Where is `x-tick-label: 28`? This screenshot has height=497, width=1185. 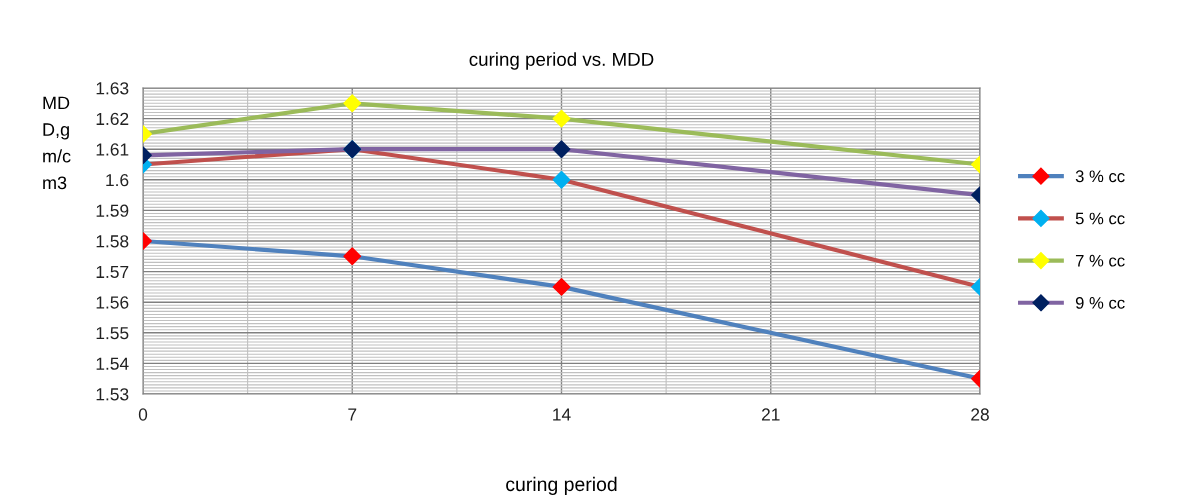
x-tick-label: 28 is located at coordinates (980, 414).